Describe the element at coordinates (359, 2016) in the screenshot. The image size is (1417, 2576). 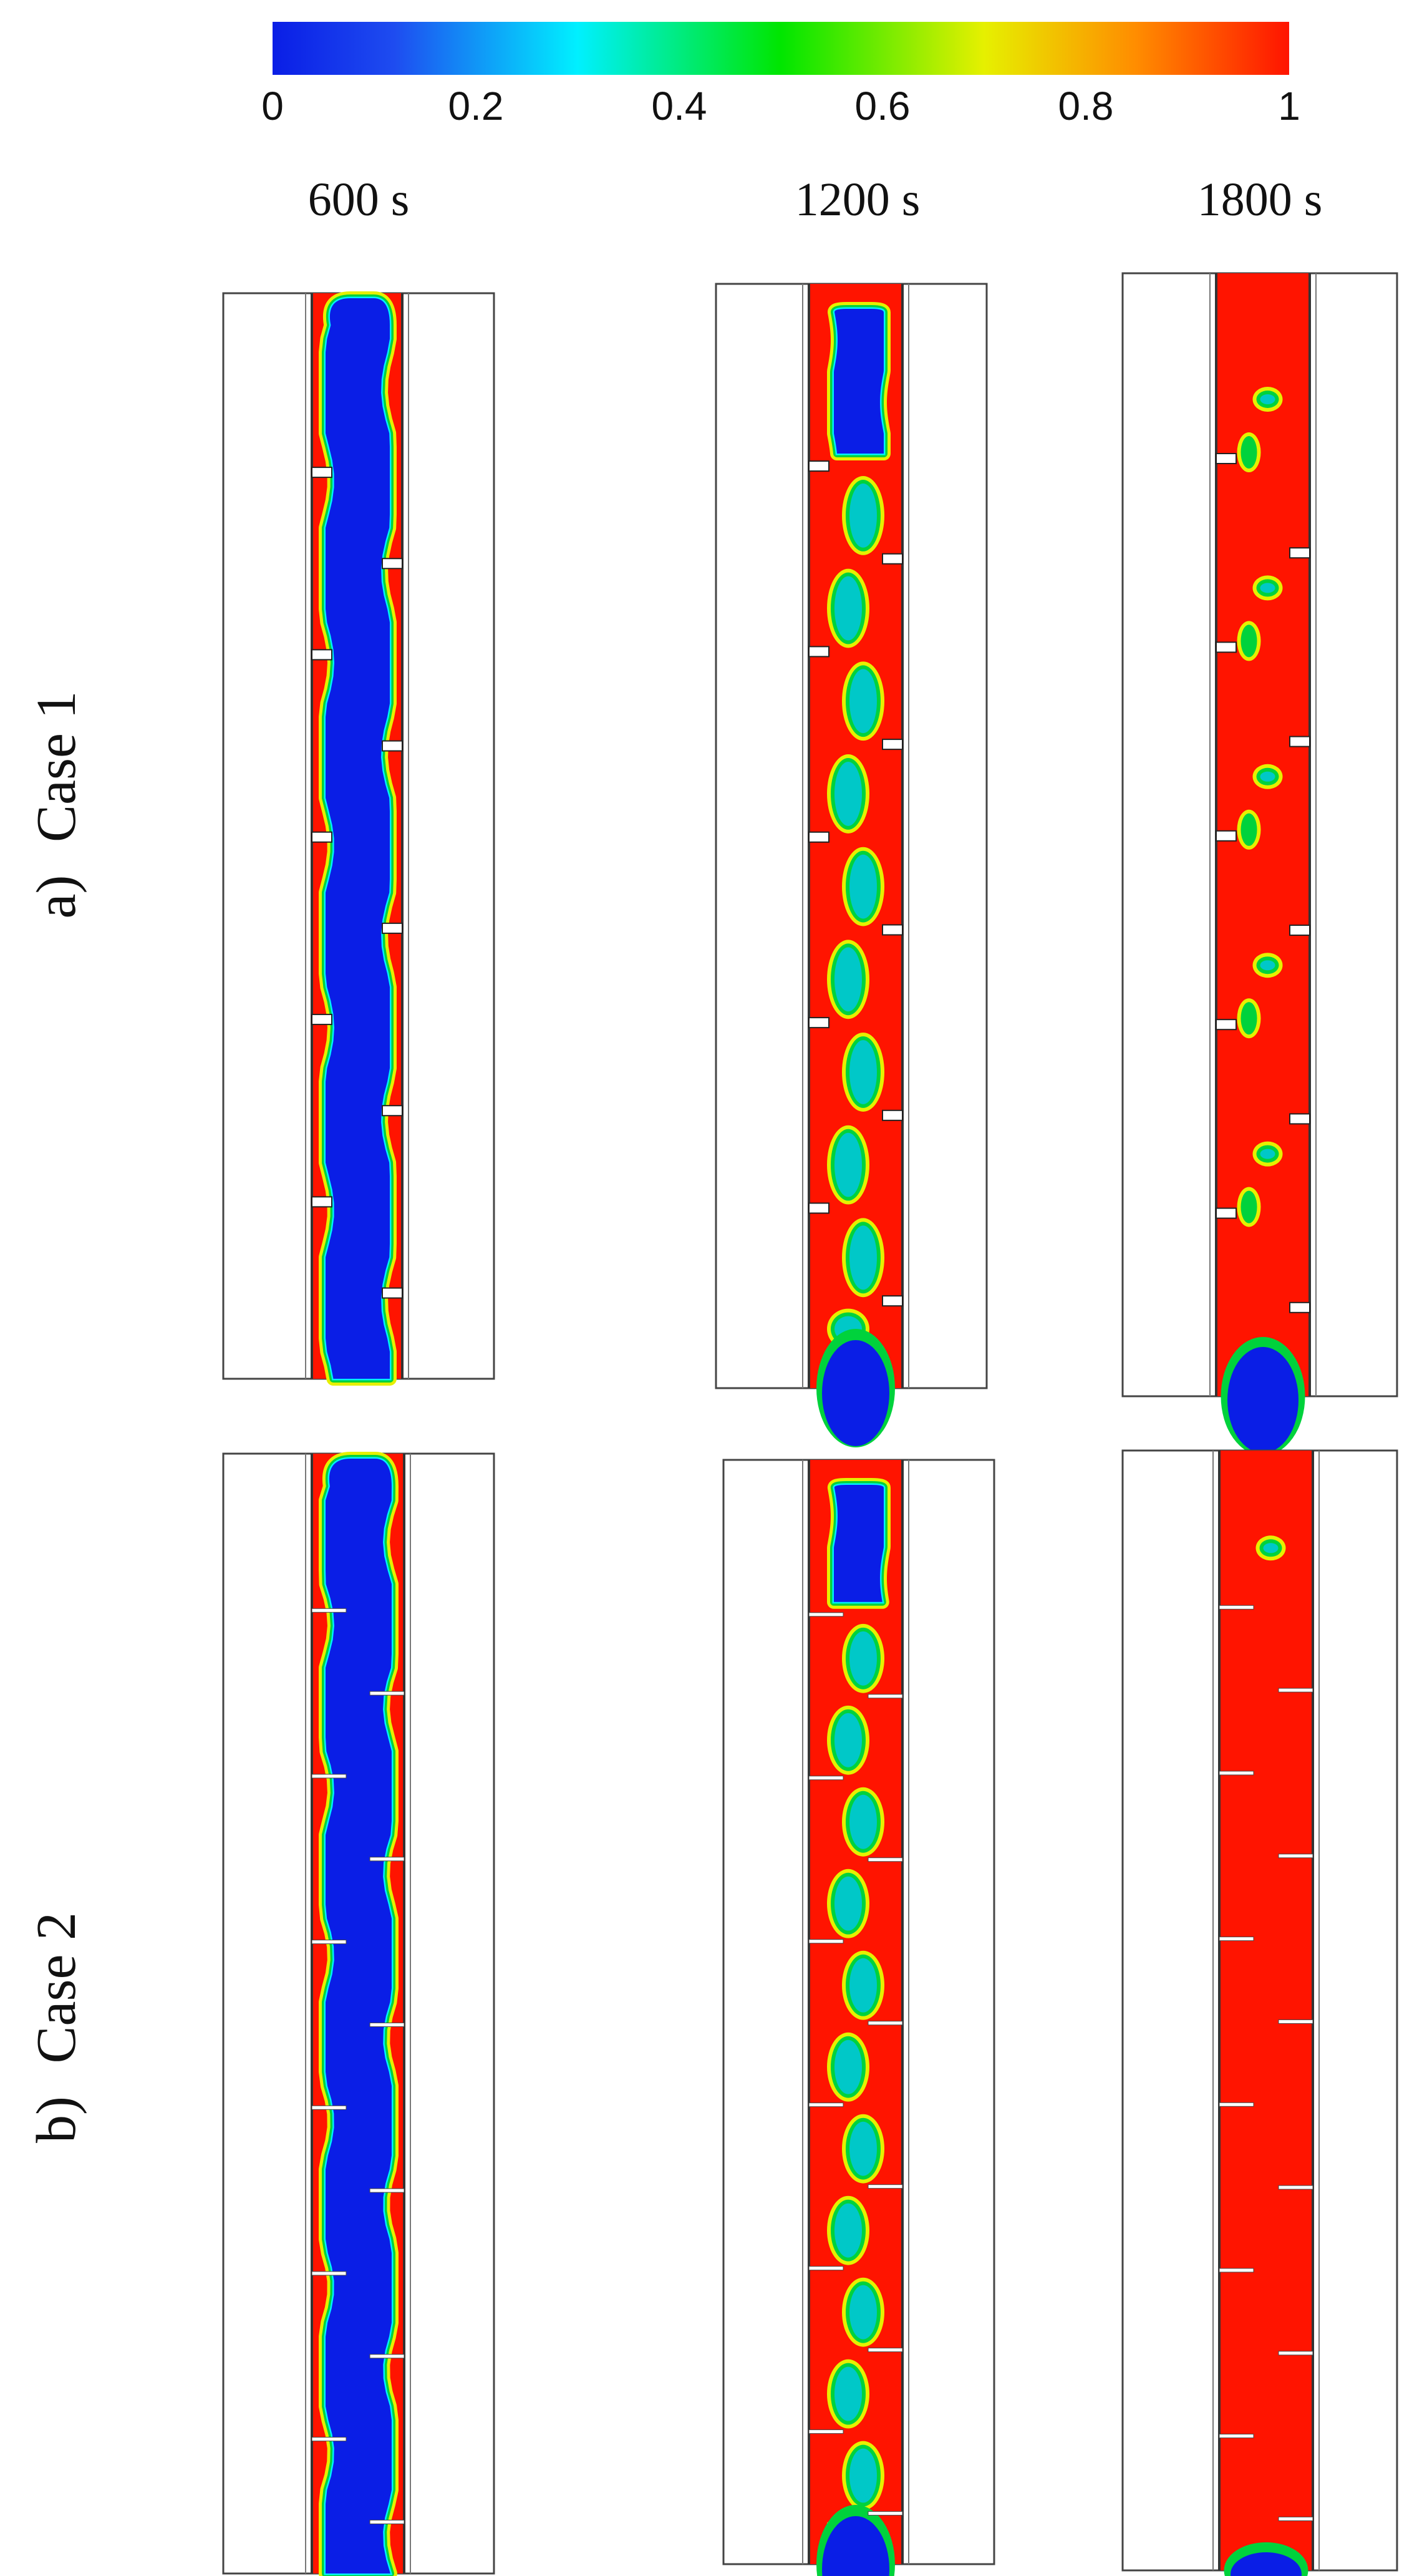
I see `solid-pcm-core` at that location.